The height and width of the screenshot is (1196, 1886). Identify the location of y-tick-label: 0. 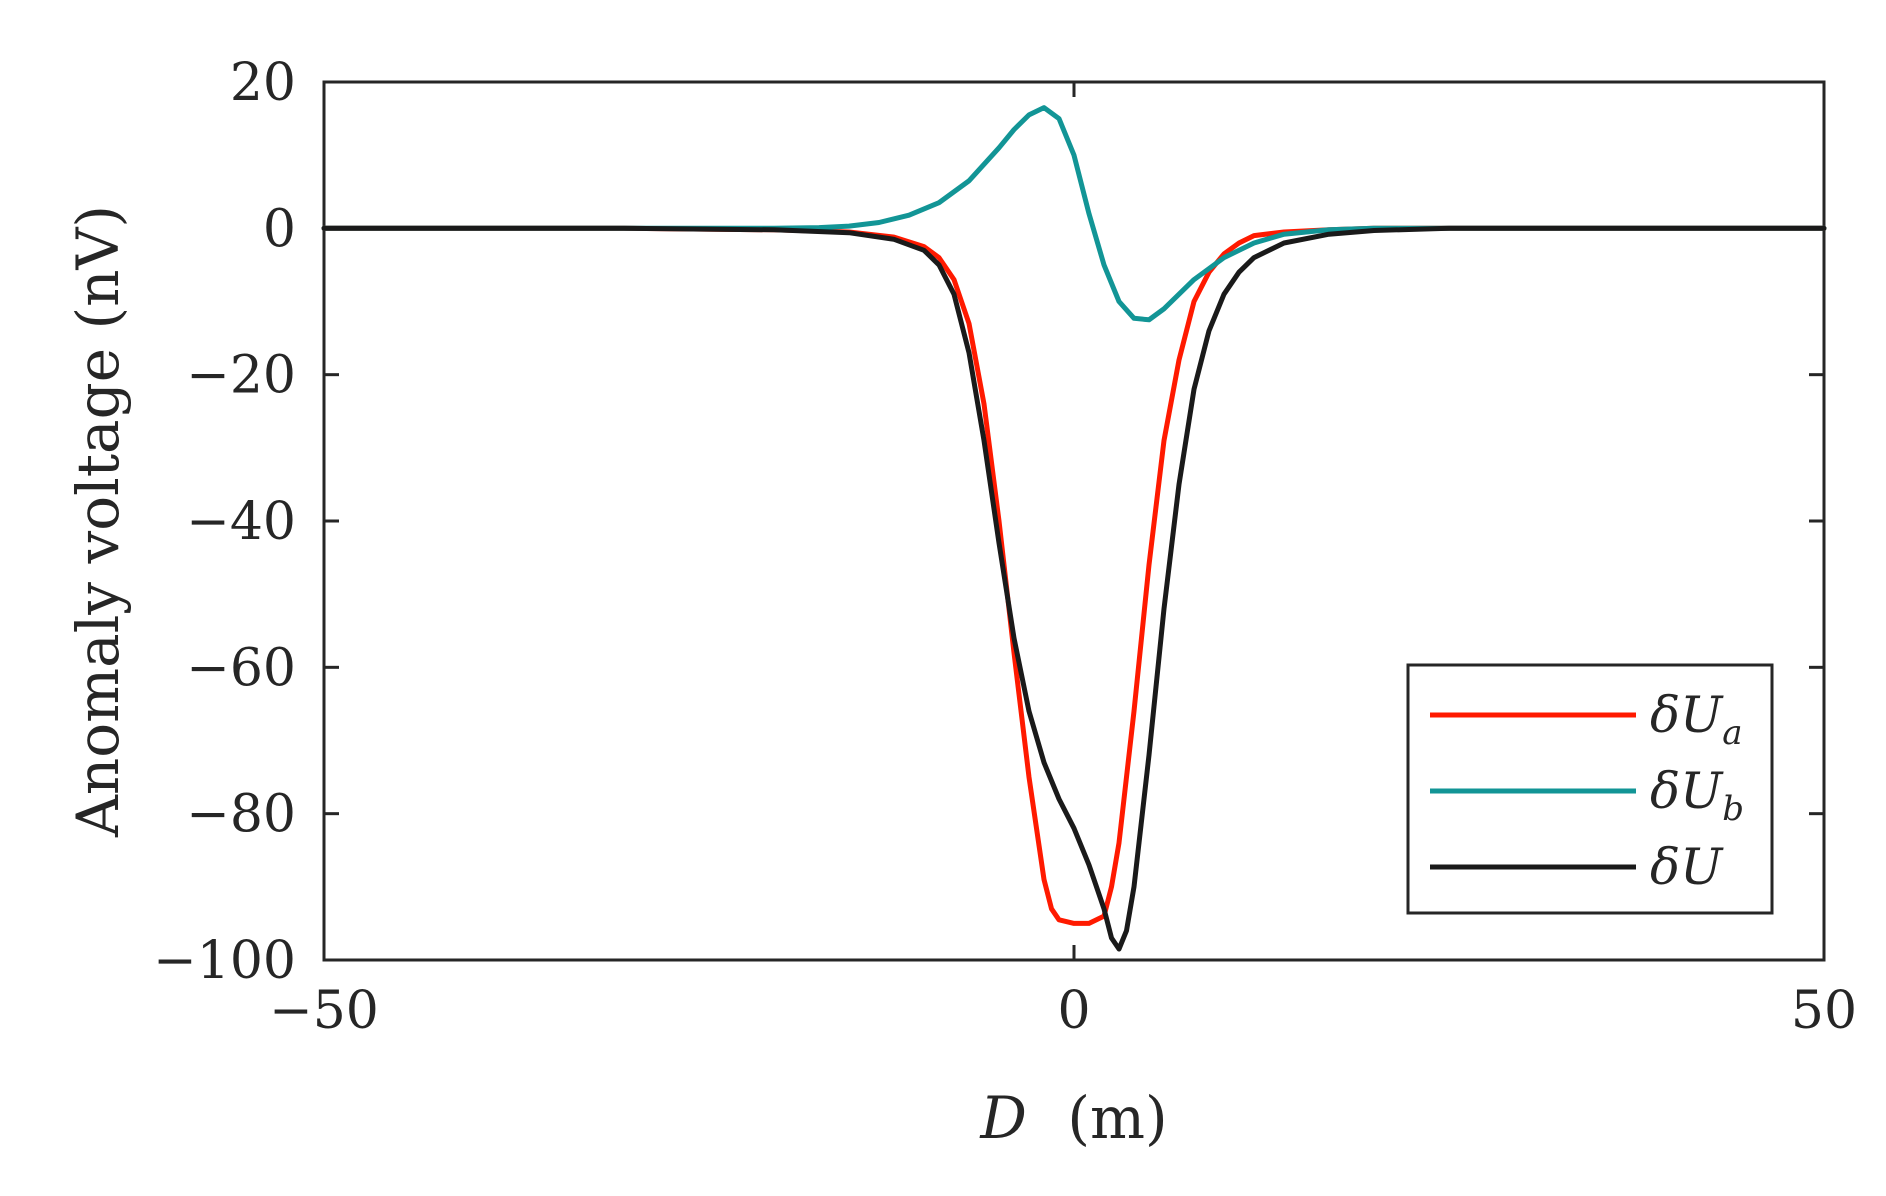
(279, 229).